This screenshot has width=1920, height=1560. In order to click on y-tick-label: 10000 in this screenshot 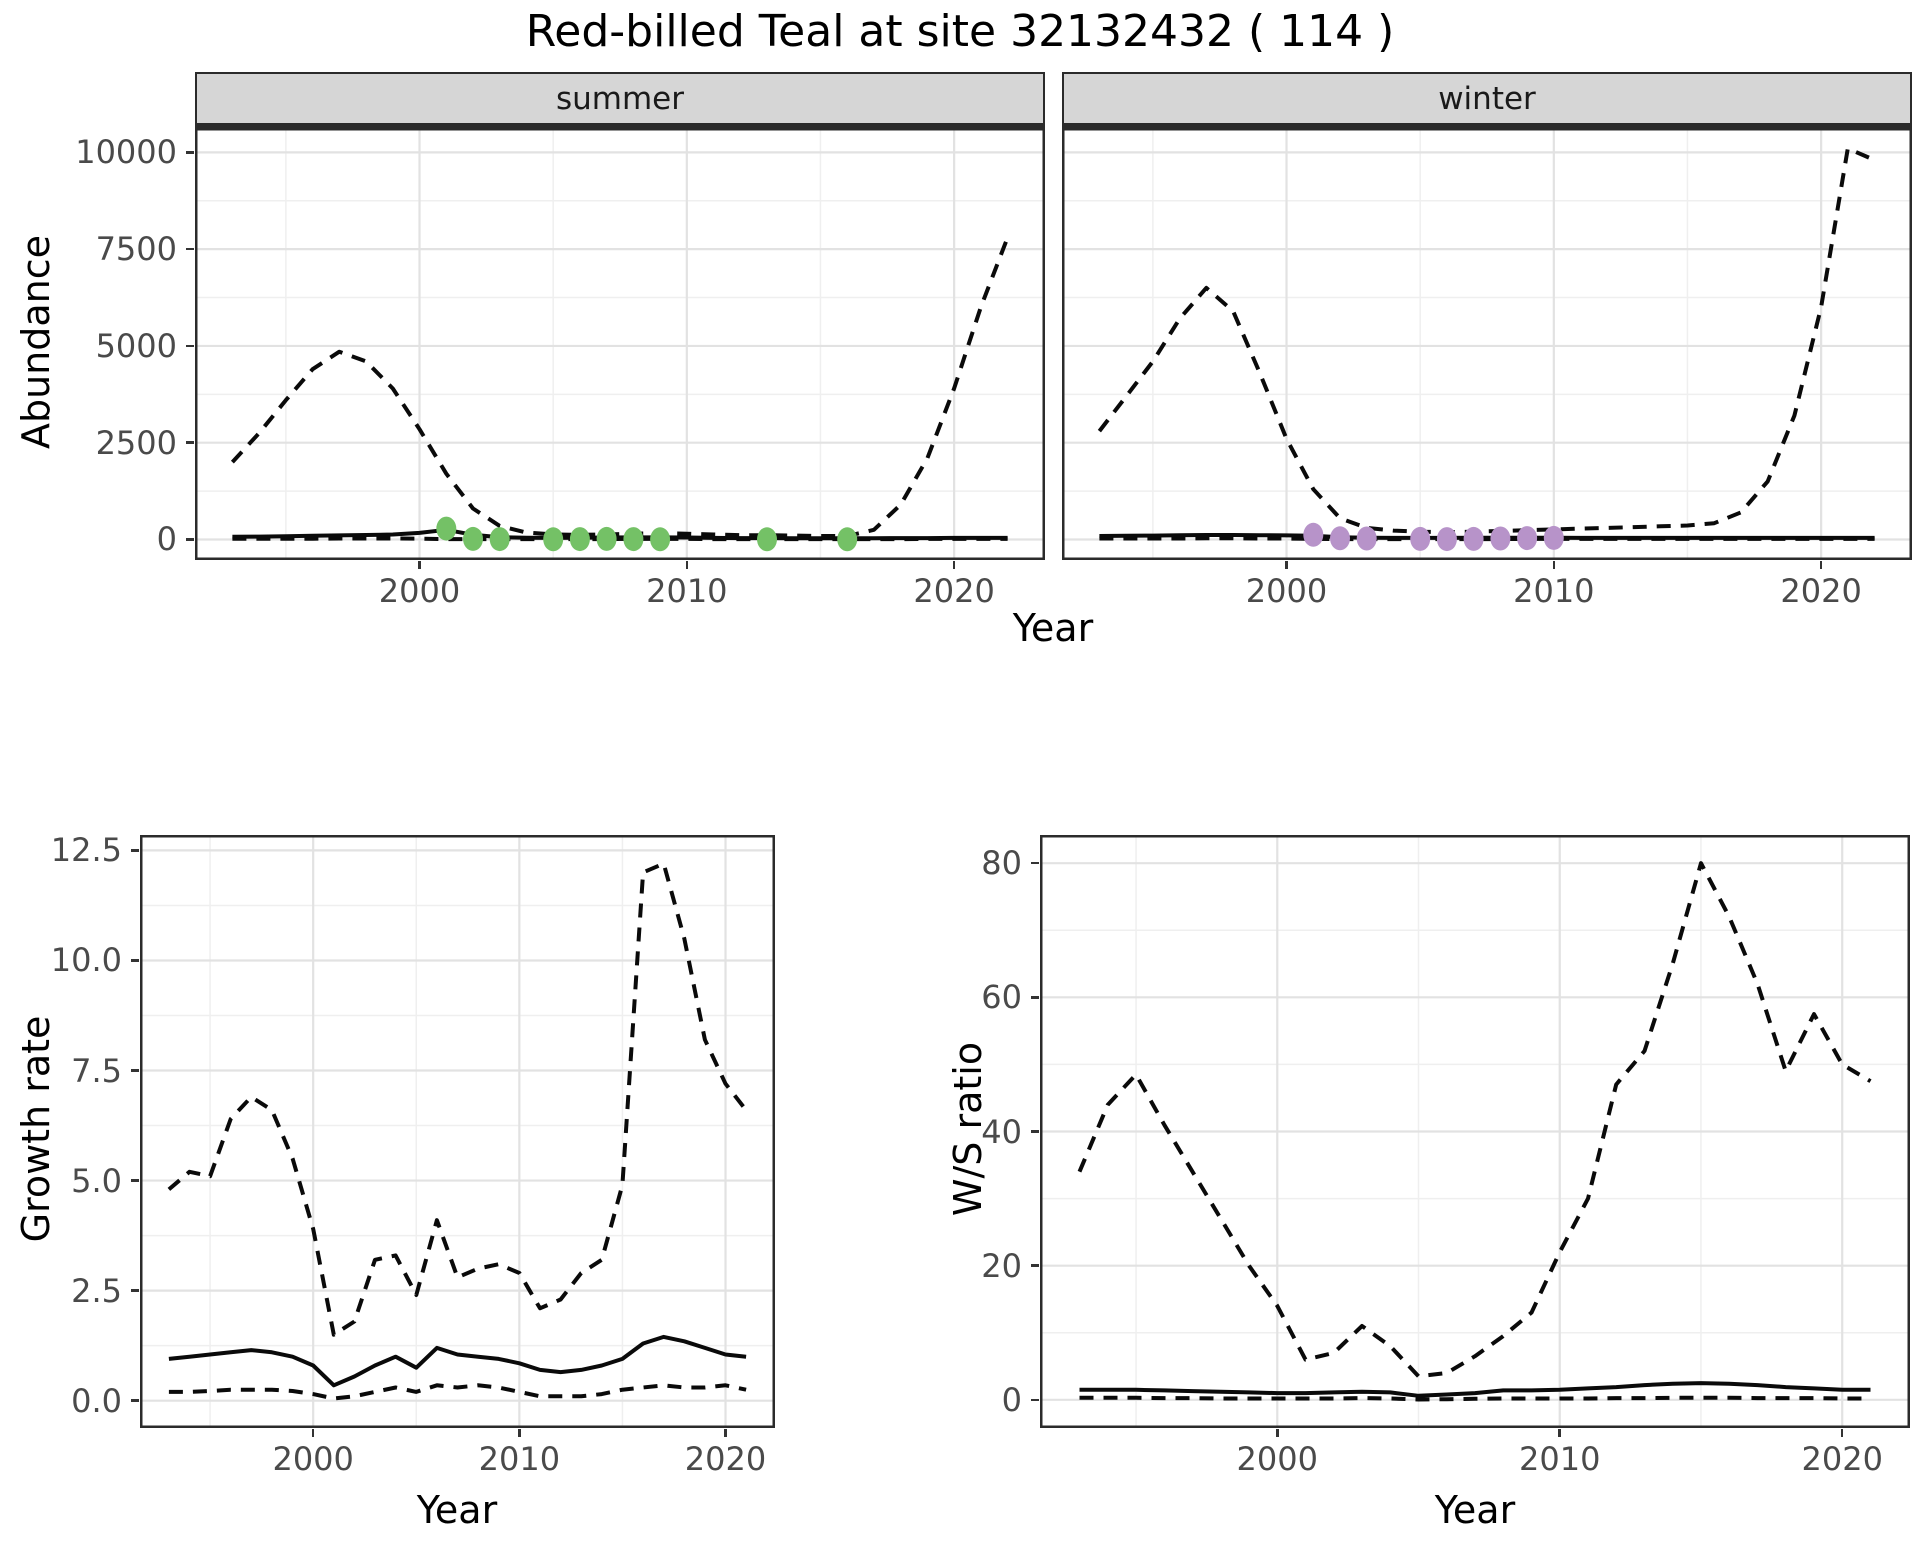, I will do `click(126, 152)`.